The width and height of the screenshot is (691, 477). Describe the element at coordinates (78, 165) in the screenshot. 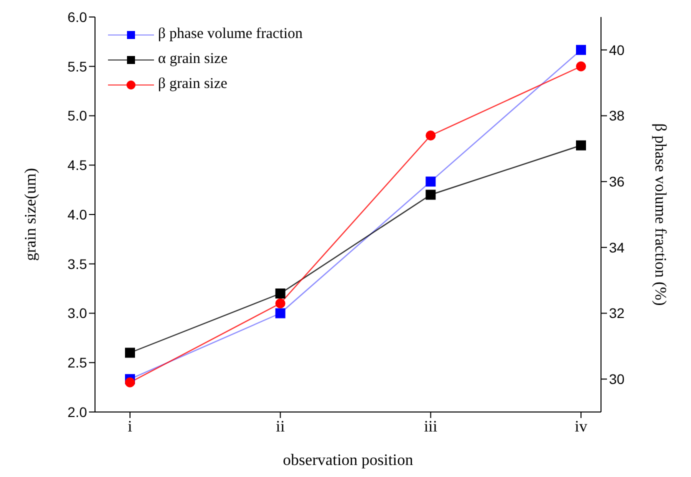

I see `y-tick-label: 4.5` at that location.